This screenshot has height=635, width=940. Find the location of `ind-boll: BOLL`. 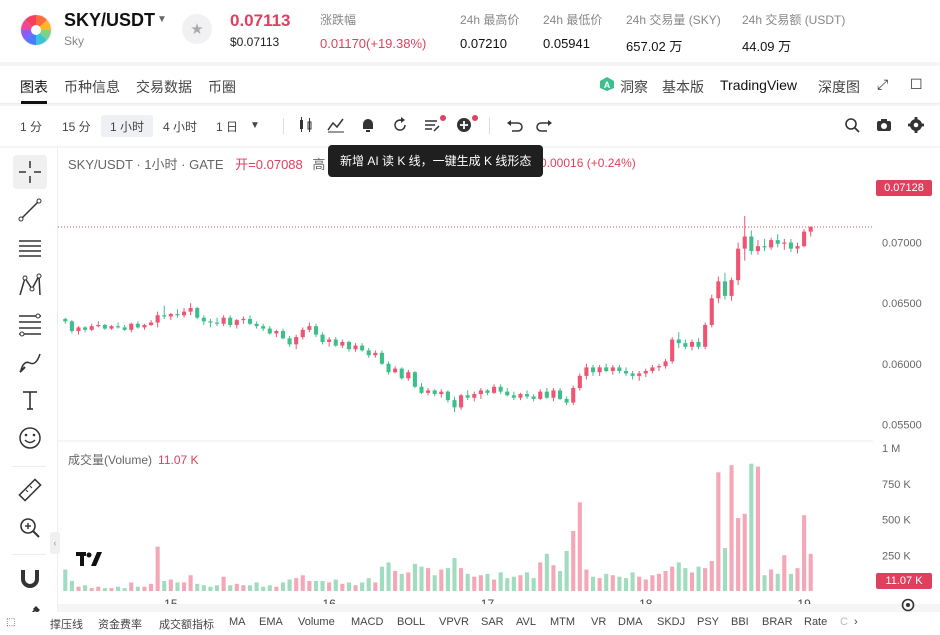

ind-boll: BOLL is located at coordinates (411, 622).